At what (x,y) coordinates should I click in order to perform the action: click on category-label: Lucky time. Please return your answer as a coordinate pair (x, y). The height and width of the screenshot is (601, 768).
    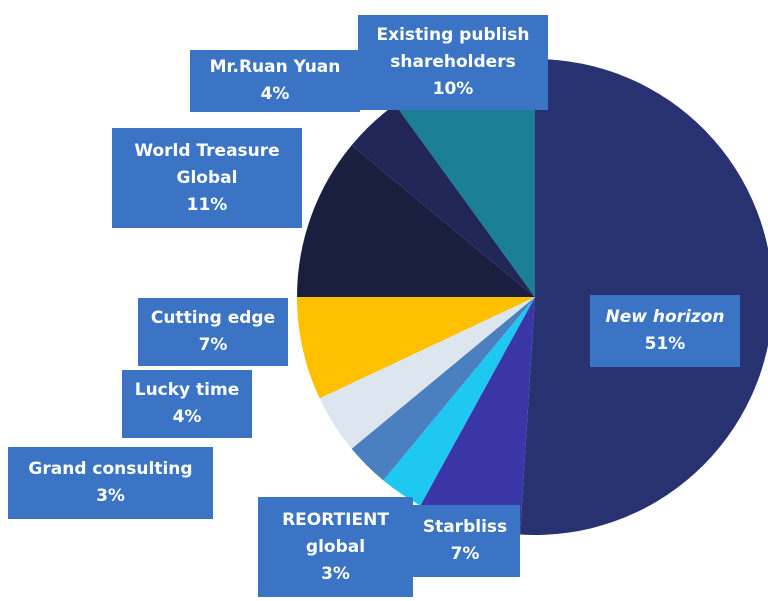
    Looking at the image, I should click on (187, 390).